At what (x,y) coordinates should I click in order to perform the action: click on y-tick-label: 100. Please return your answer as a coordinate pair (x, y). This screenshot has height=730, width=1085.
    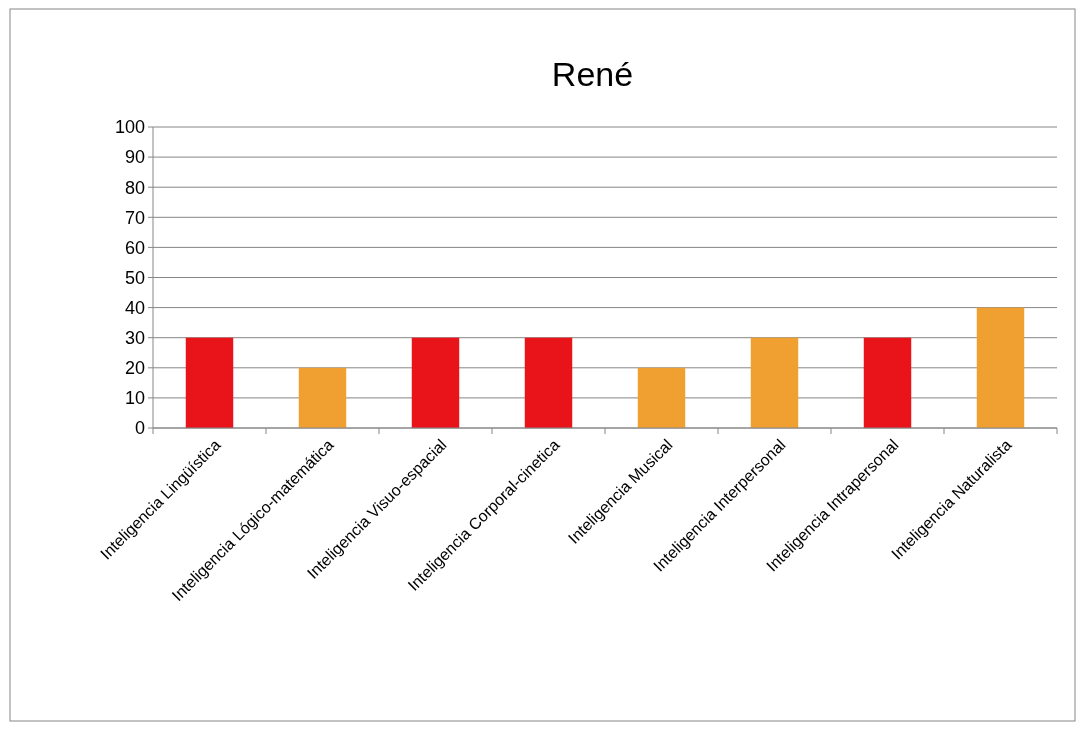
    Looking at the image, I should click on (129, 127).